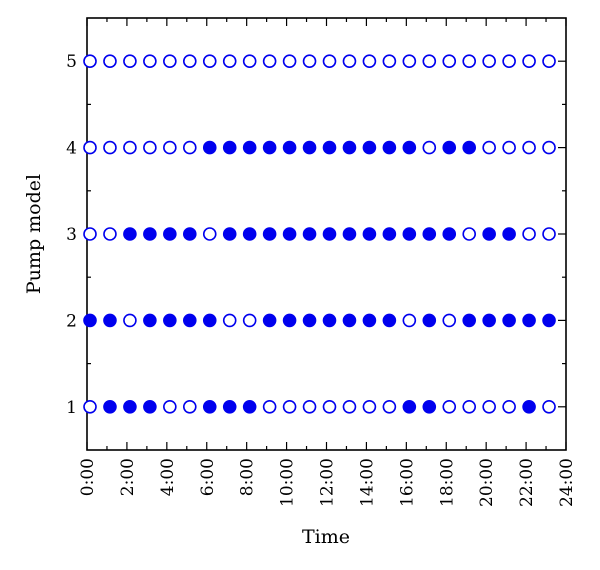  Describe the element at coordinates (168, 477) in the screenshot. I see `x-tick-label: 4:00` at that location.